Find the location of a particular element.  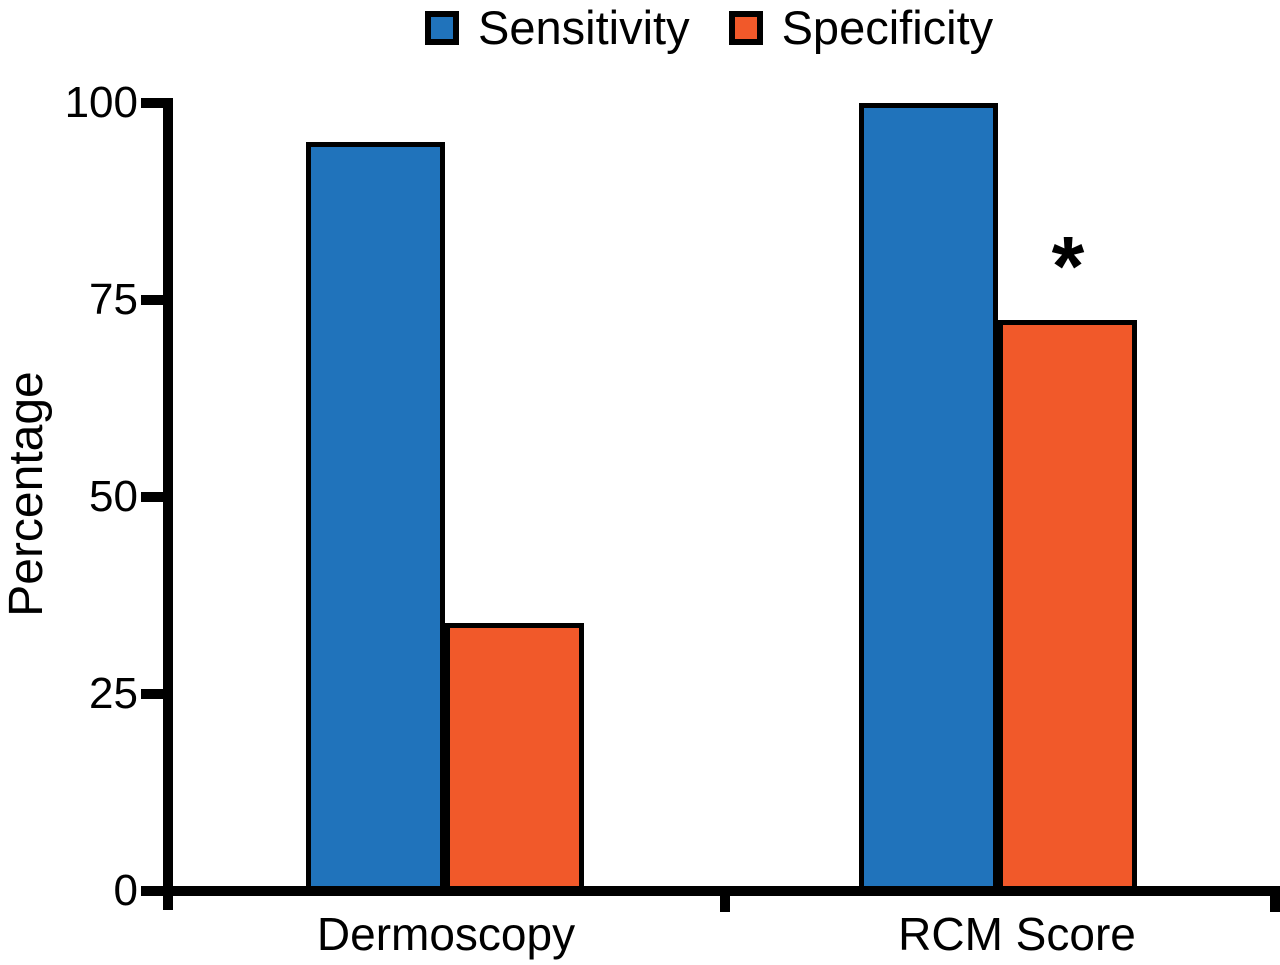

sensitivity-square-icon is located at coordinates (442, 28).